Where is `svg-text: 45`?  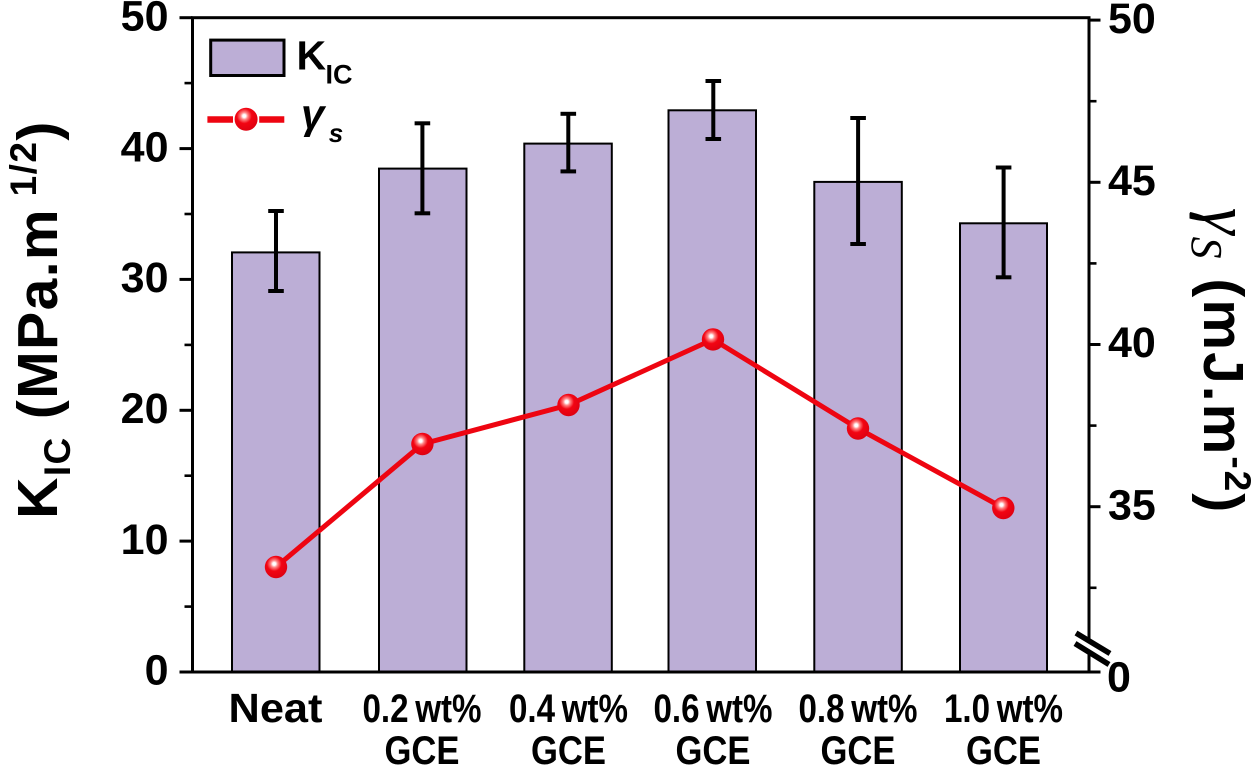
svg-text: 45 is located at coordinates (1132, 181).